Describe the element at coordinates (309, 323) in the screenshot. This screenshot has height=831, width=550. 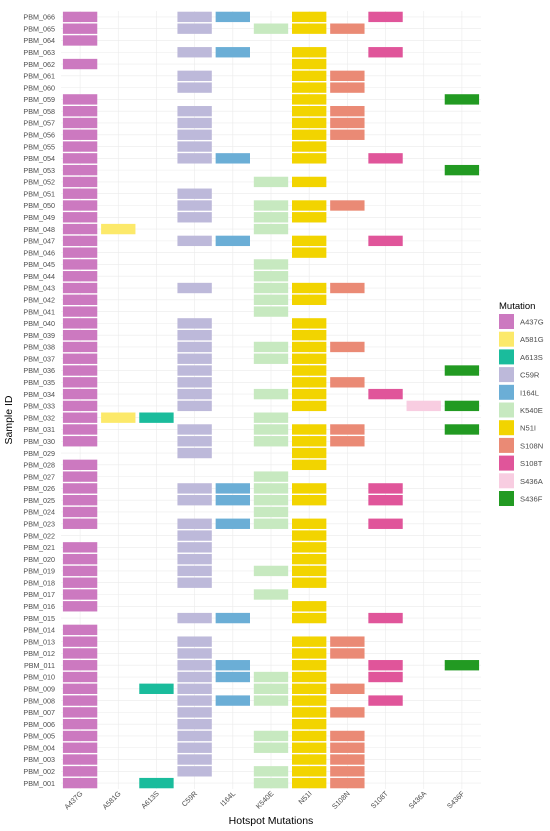
I see `tile-pbm-040-n51i` at that location.